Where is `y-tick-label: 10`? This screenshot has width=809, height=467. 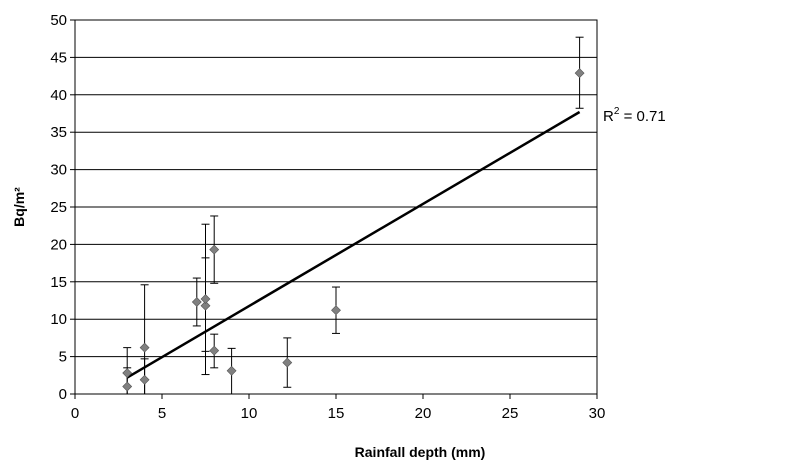 y-tick-label: 10 is located at coordinates (58, 319).